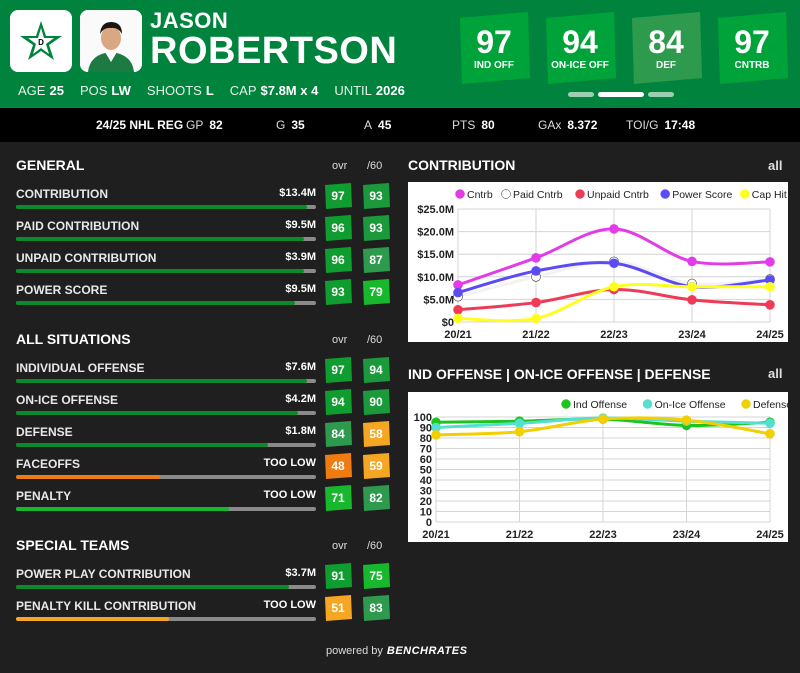  What do you see at coordinates (532, 195) in the screenshot?
I see `legend-item: Paid Cntrb` at bounding box center [532, 195].